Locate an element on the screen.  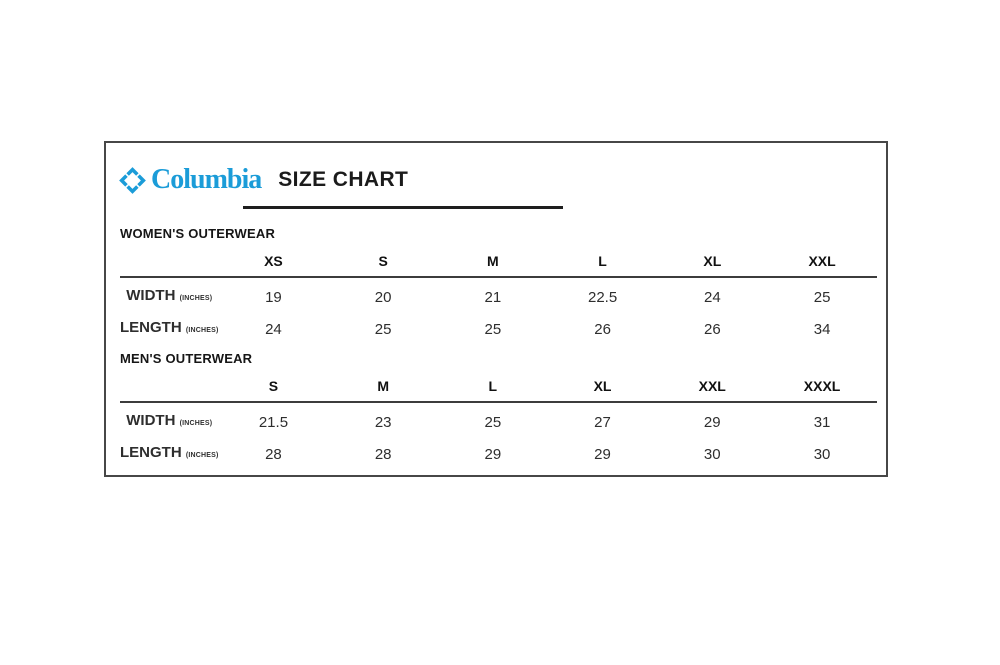
columbia-diamond-logo-icon is located at coordinates (132, 180).